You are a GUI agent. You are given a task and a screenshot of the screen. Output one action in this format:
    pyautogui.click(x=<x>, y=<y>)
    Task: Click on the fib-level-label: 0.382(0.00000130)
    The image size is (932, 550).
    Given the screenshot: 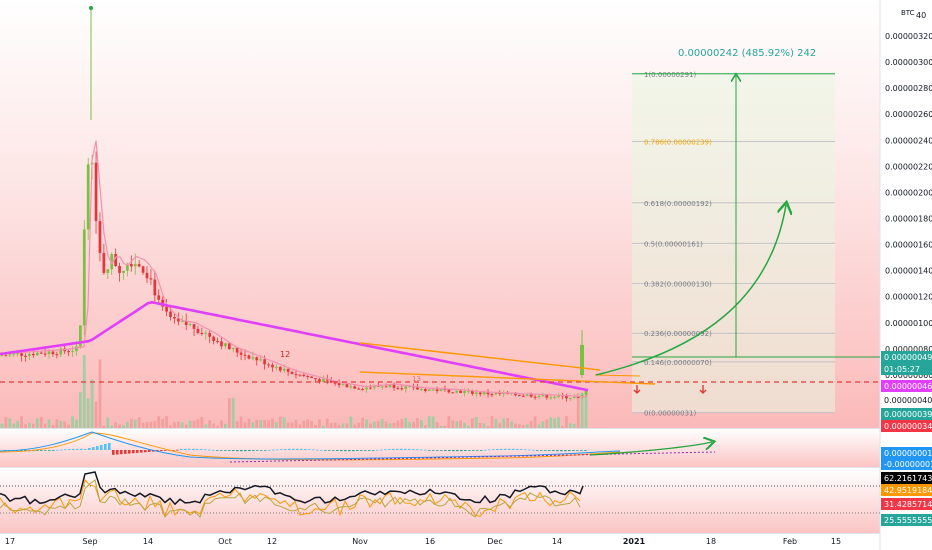 What is the action you would take?
    pyautogui.click(x=678, y=285)
    